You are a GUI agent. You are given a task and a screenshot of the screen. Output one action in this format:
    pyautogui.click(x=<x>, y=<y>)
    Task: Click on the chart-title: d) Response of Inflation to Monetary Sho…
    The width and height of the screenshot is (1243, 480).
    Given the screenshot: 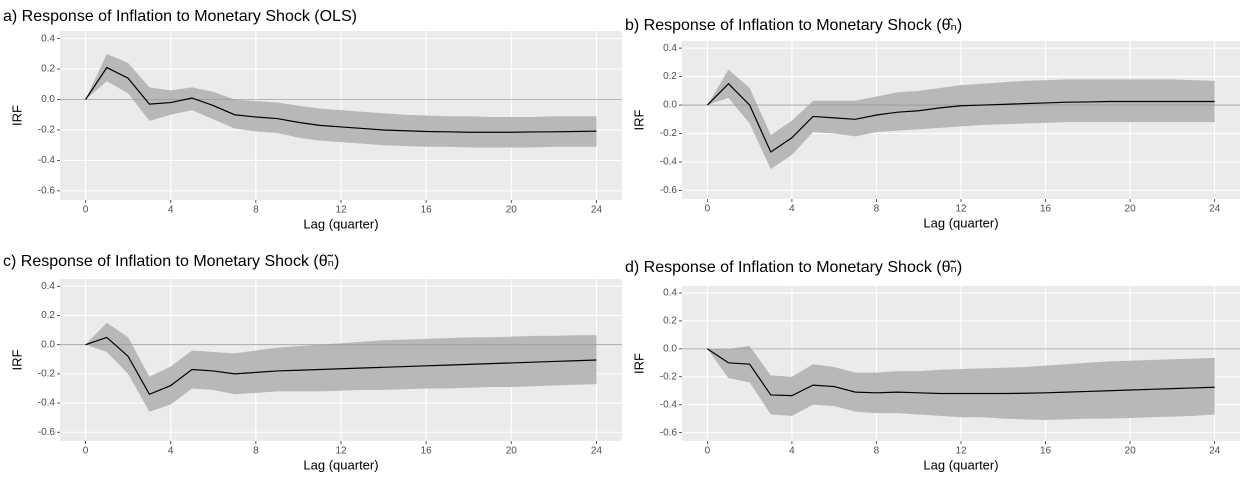 What is the action you would take?
    pyautogui.click(x=793, y=267)
    